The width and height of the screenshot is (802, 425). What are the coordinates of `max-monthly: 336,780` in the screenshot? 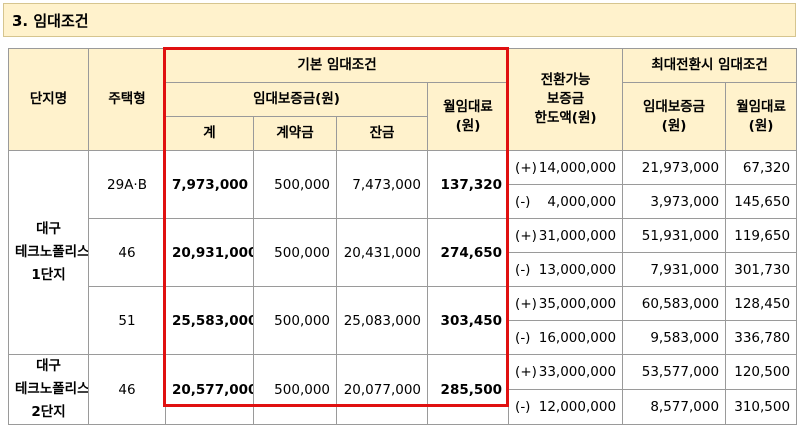 It's located at (761, 337).